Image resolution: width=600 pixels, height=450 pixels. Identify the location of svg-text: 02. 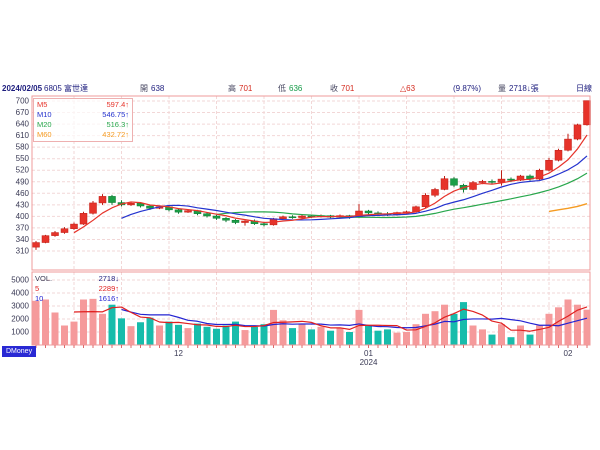
(568, 353).